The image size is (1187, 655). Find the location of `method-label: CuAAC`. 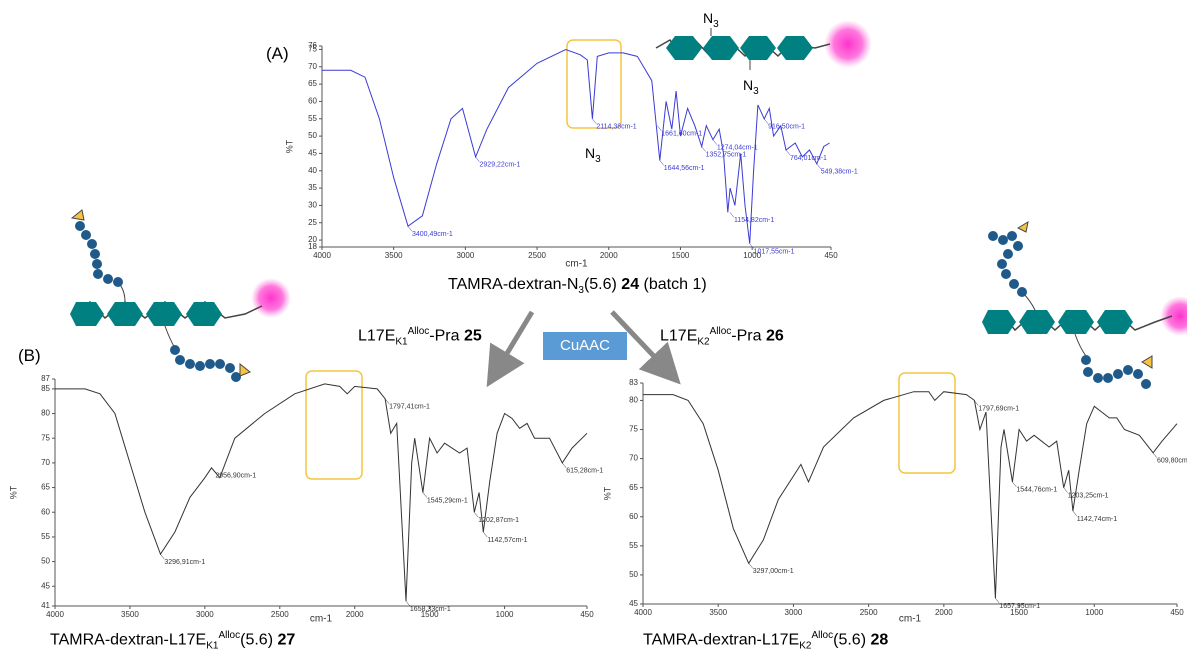

method-label: CuAAC is located at coordinates (585, 346).